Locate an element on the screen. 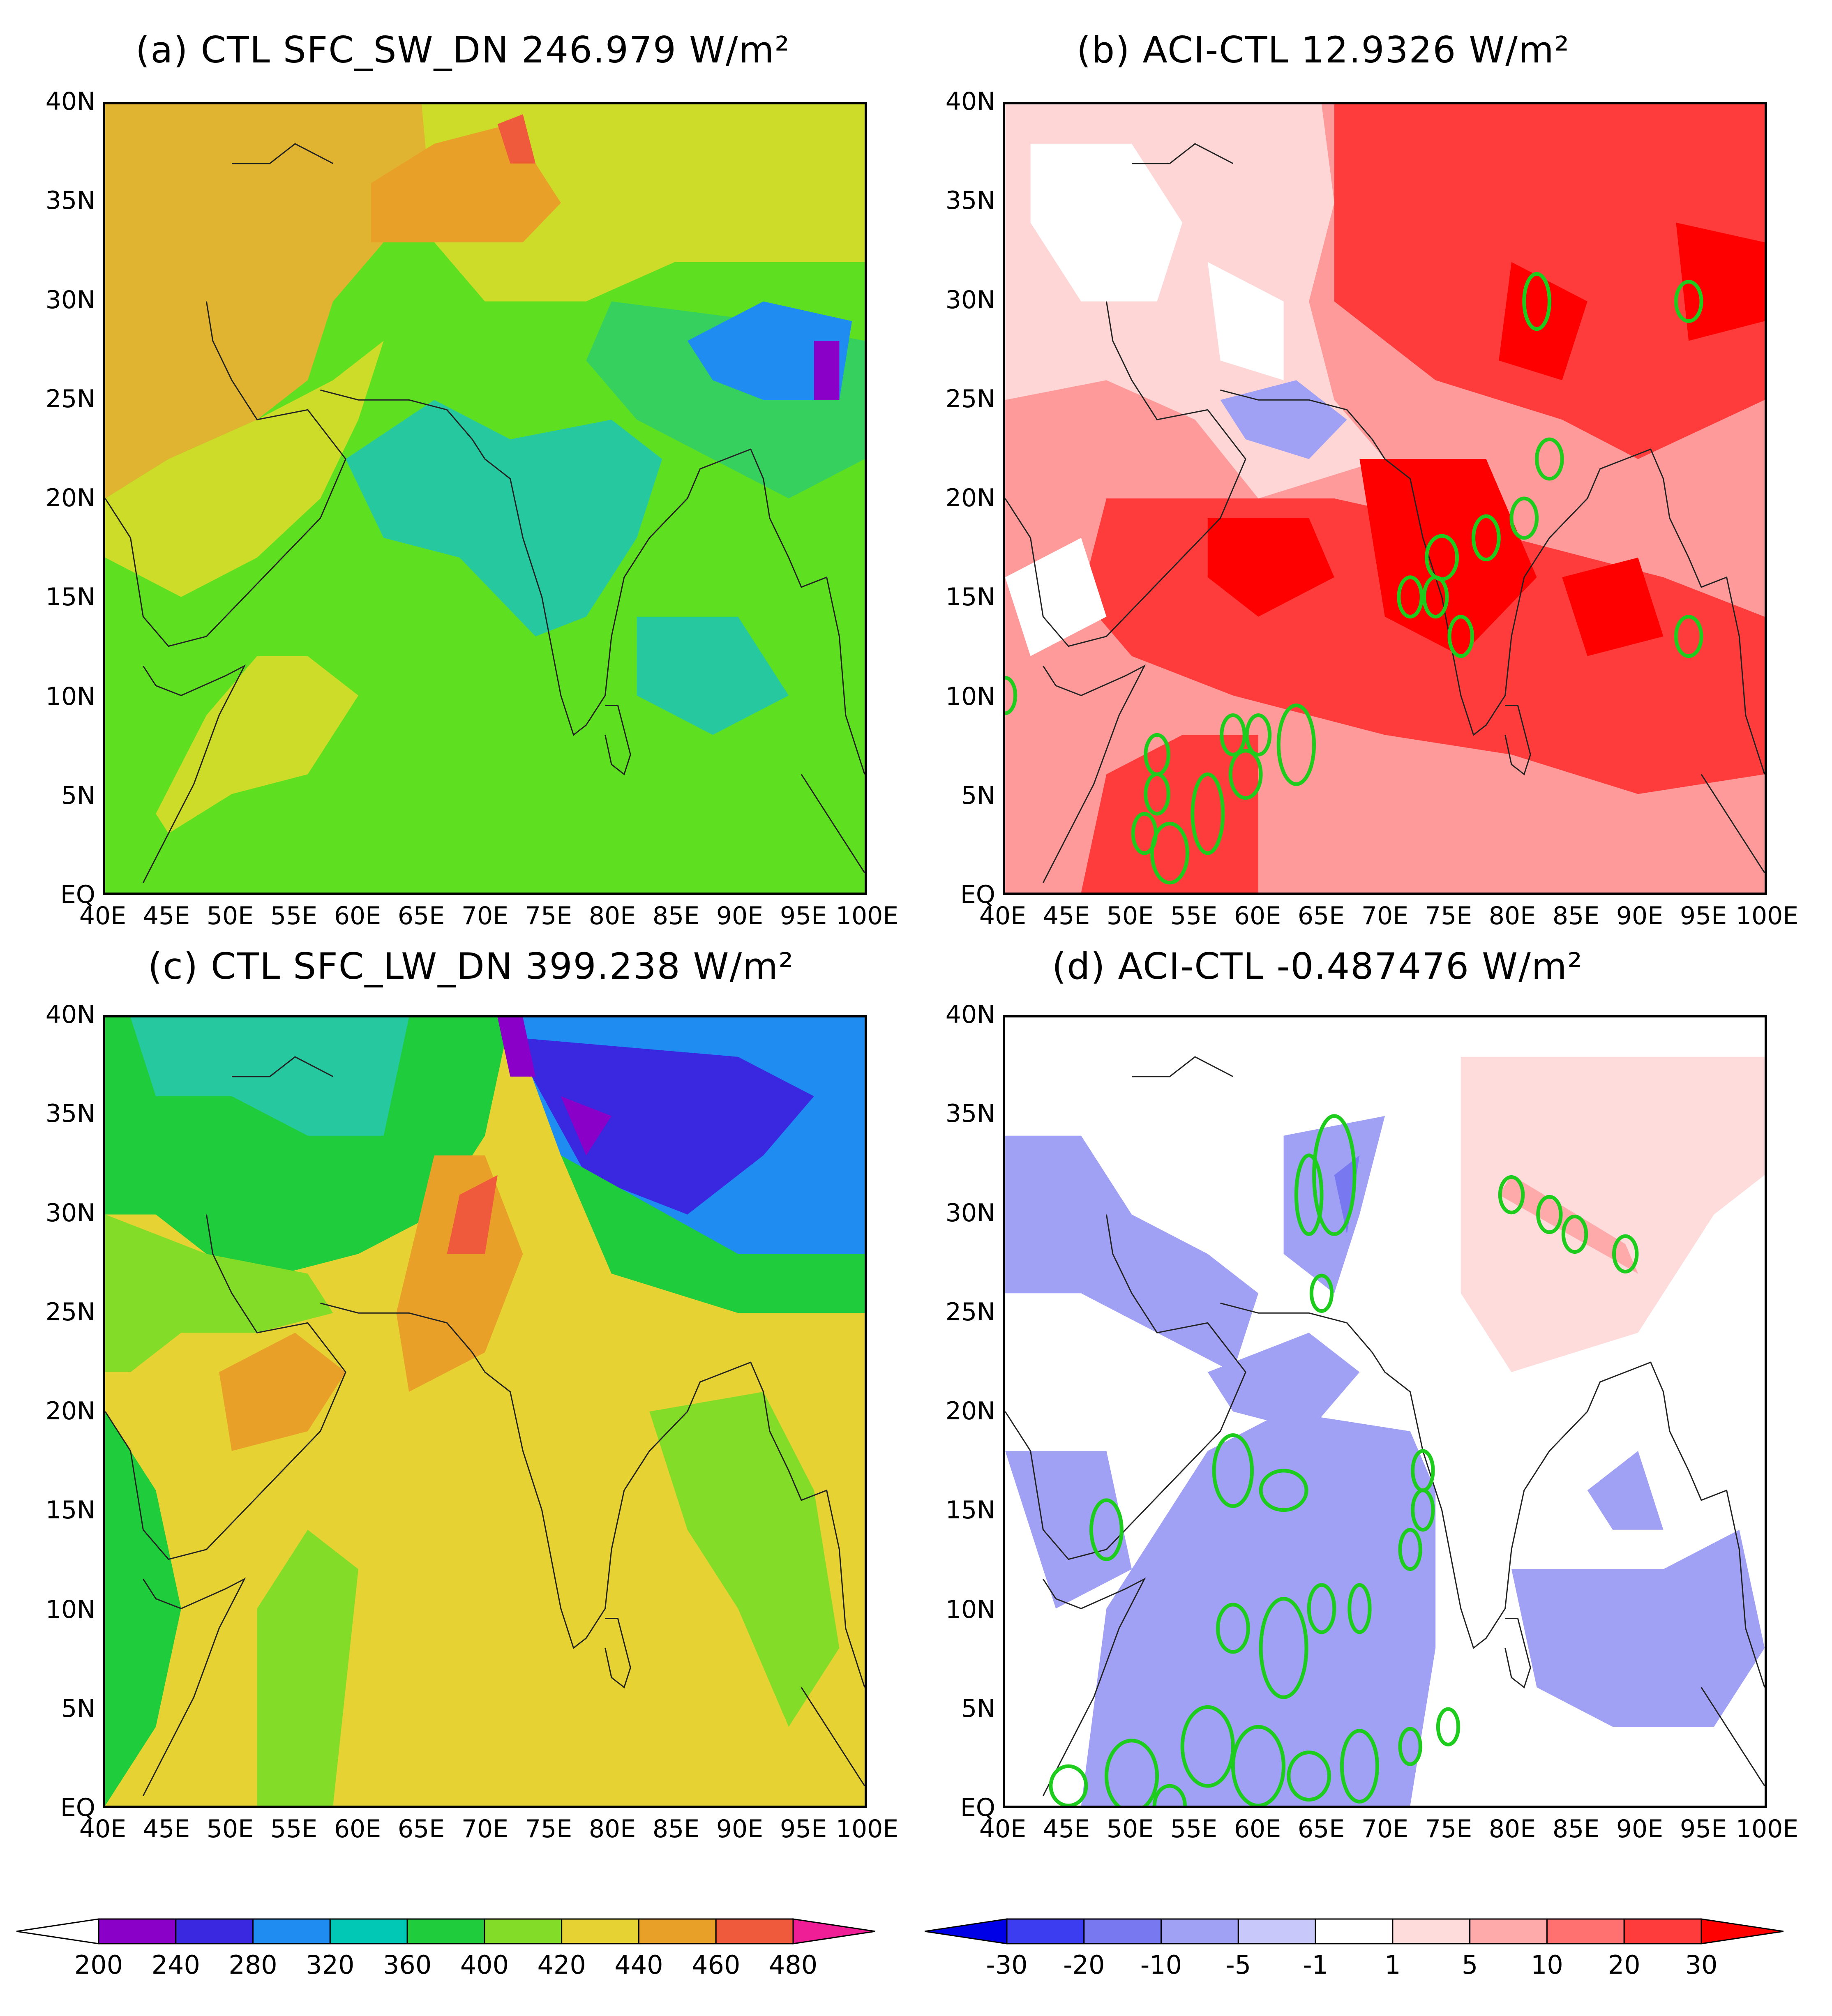 This screenshot has width=1832, height=2016. colorbar-tick-label: 10 is located at coordinates (1547, 1965).